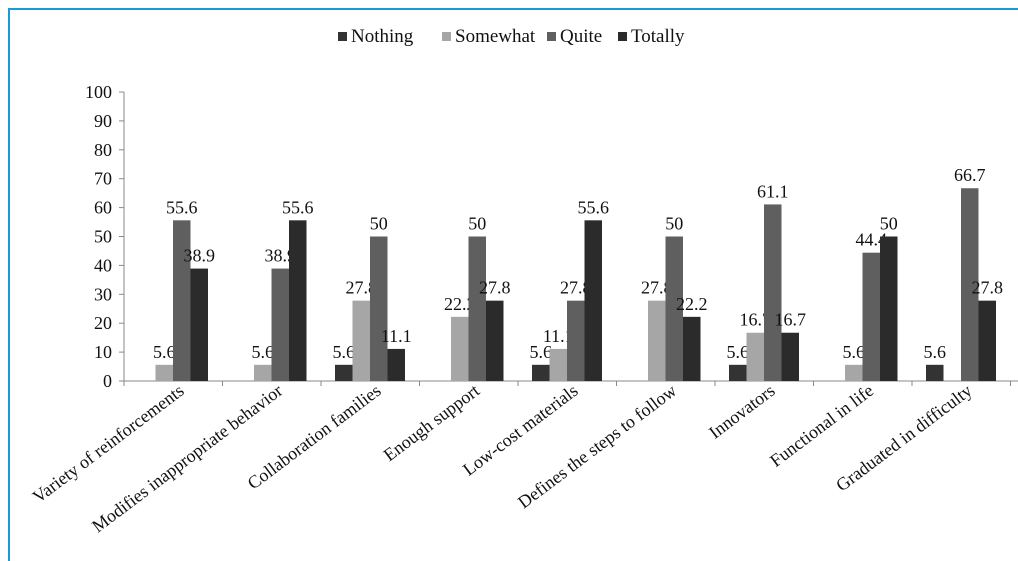 The height and width of the screenshot is (561, 1018). Describe the element at coordinates (103, 237) in the screenshot. I see `y-tick-label: 50` at that location.